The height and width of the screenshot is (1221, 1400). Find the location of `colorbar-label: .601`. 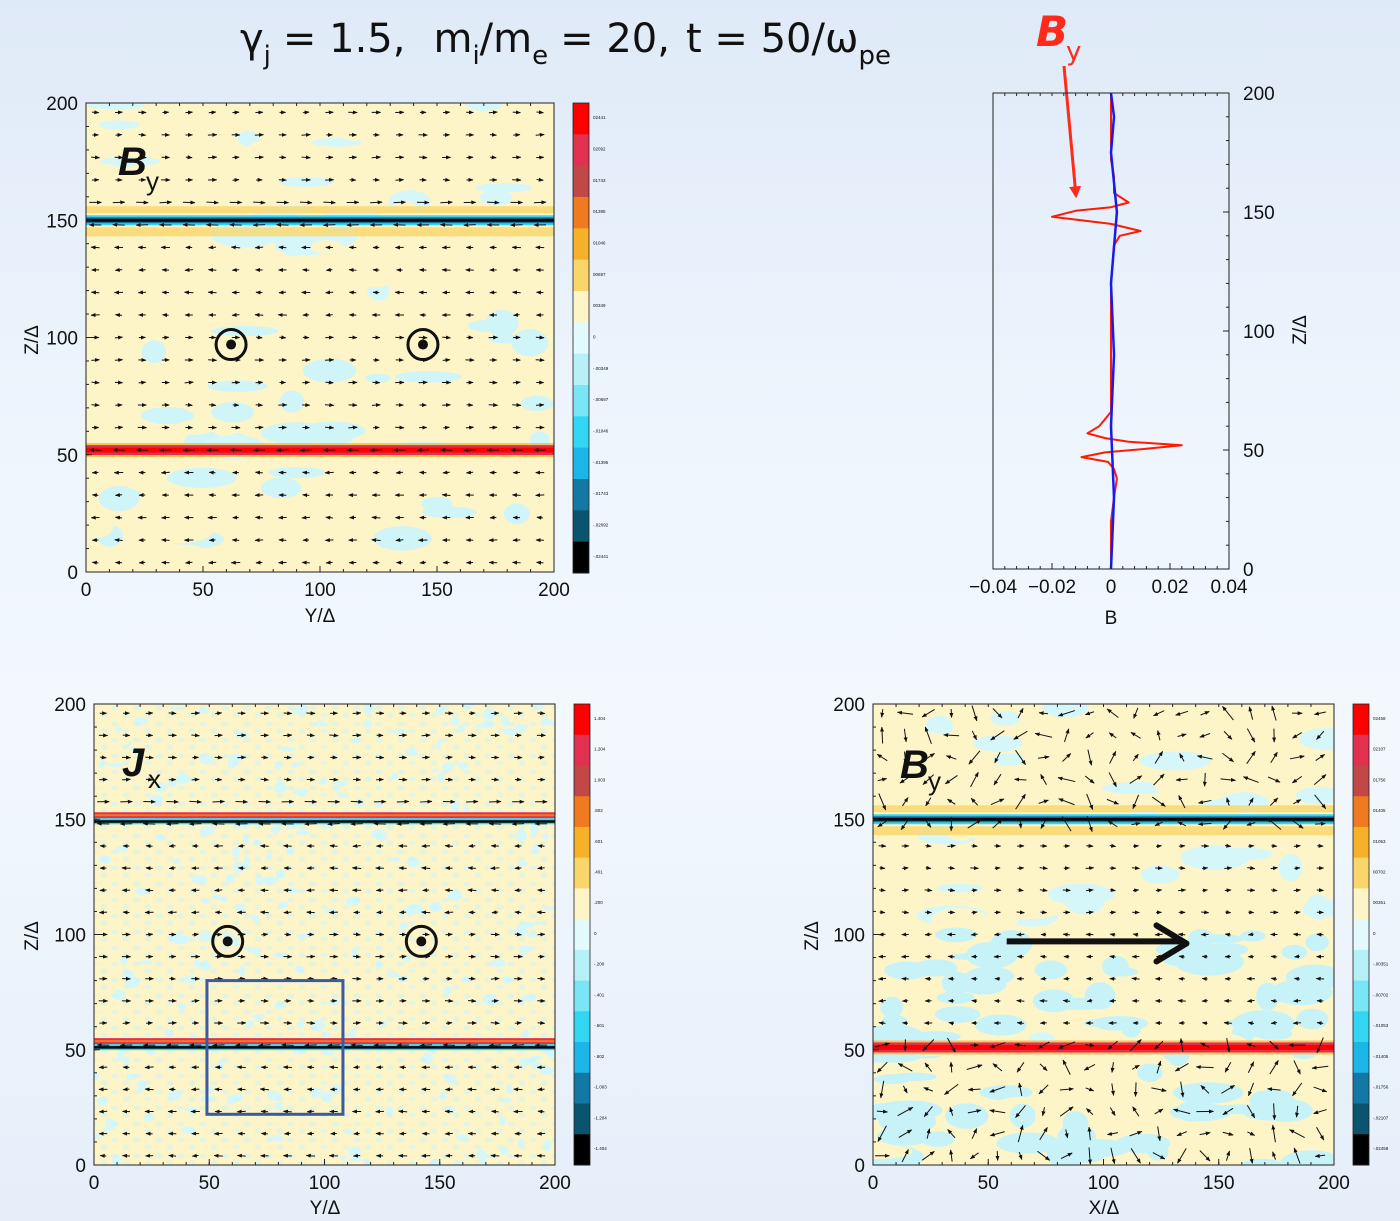

colorbar-label: .601 is located at coordinates (598, 841).